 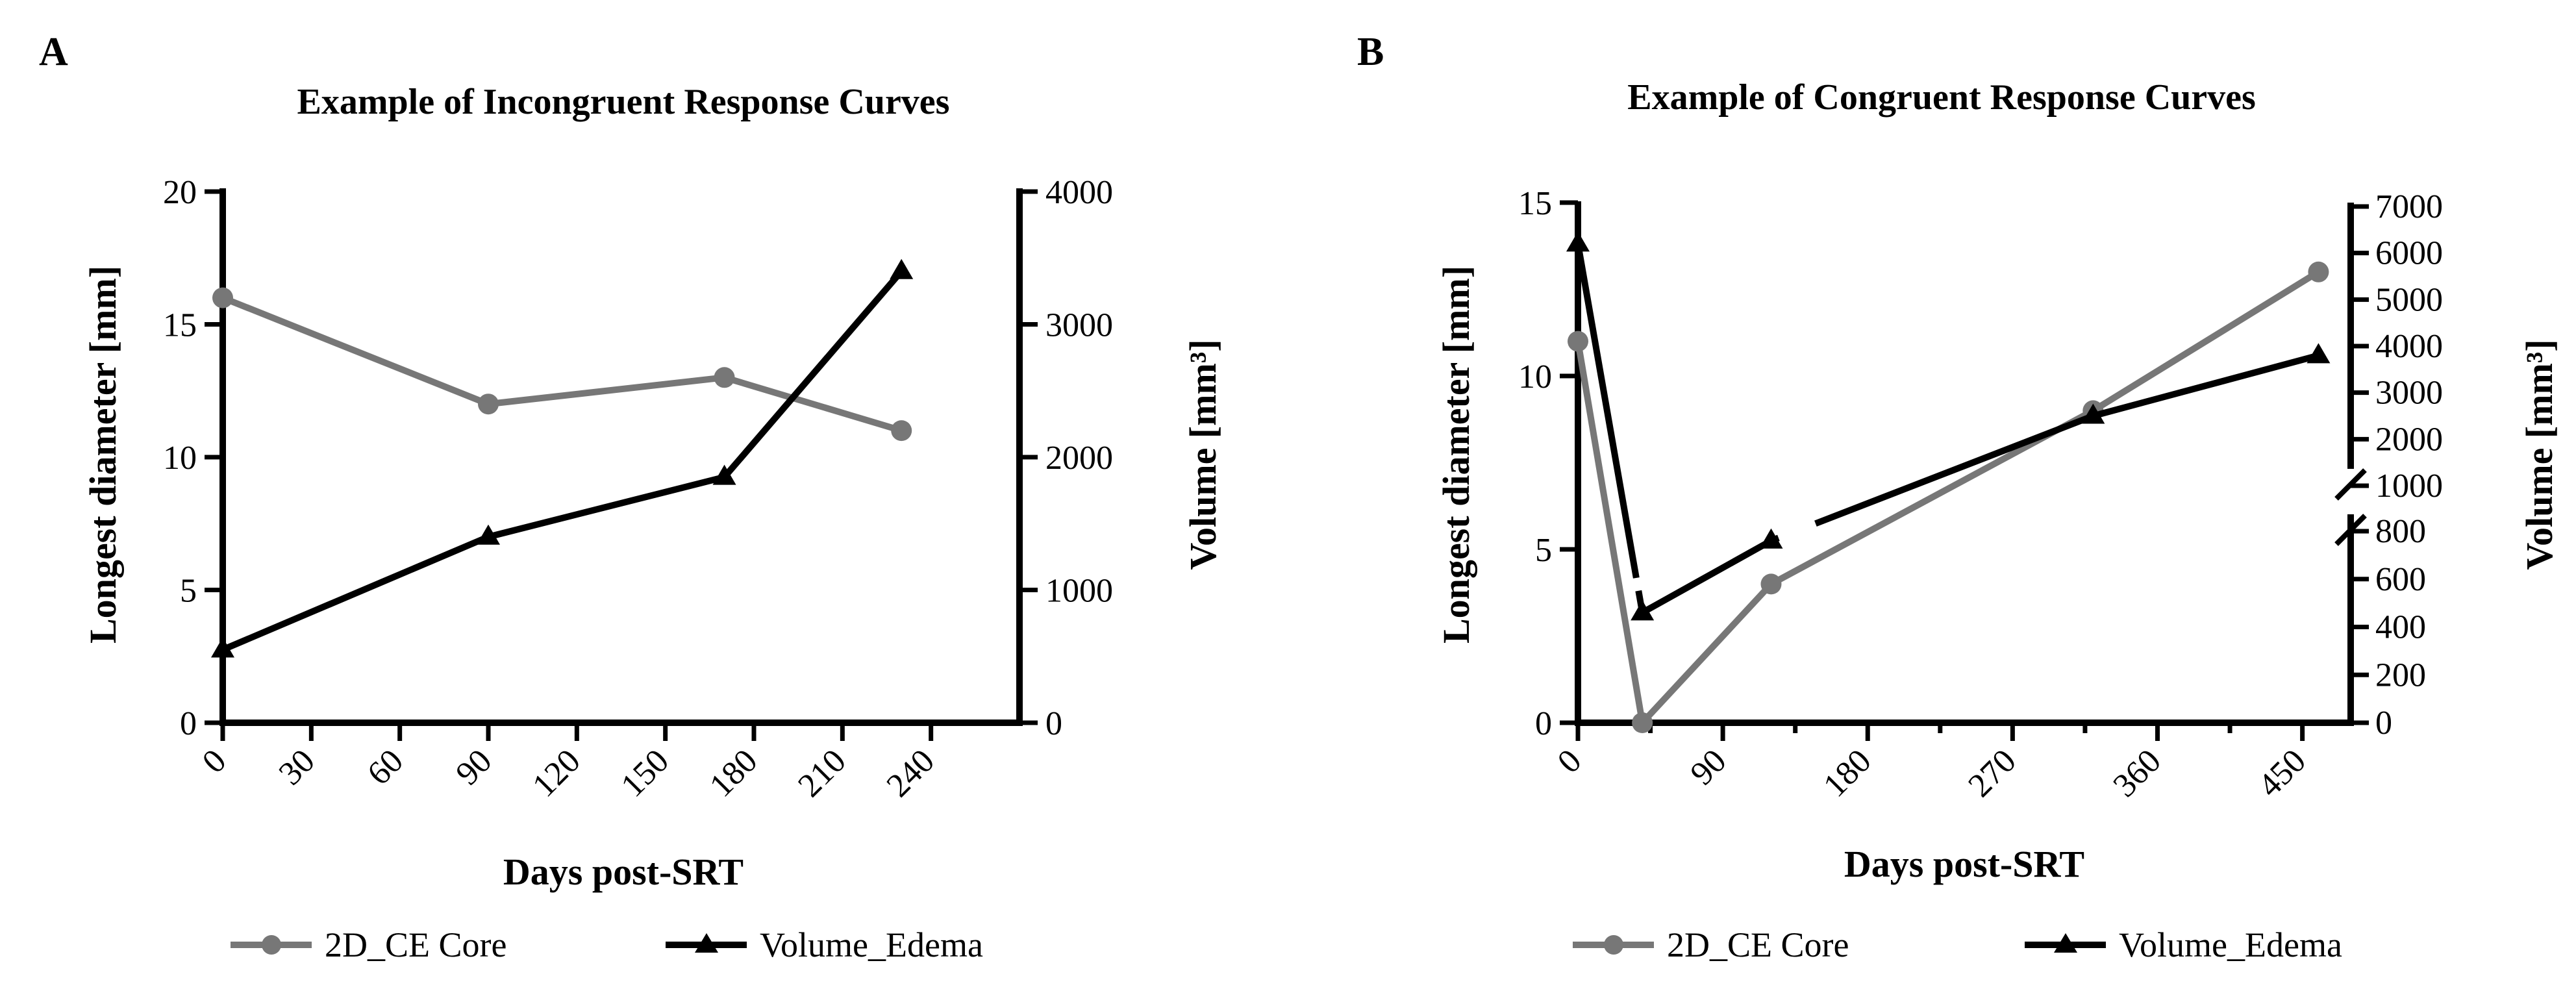 I want to click on y2-tick-label-a: 3000, so click(x=1079, y=325).